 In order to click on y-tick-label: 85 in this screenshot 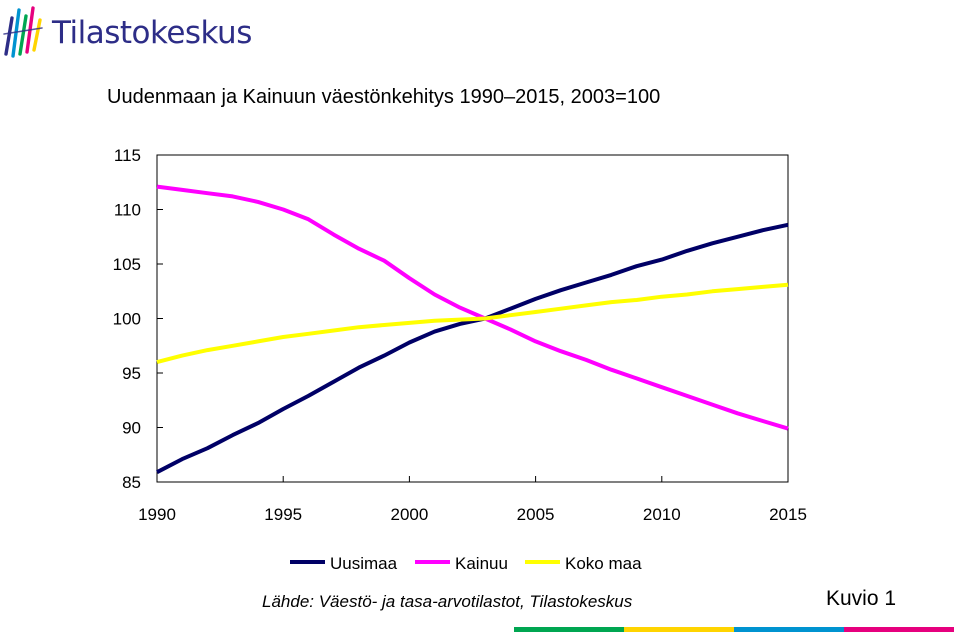, I will do `click(131, 482)`.